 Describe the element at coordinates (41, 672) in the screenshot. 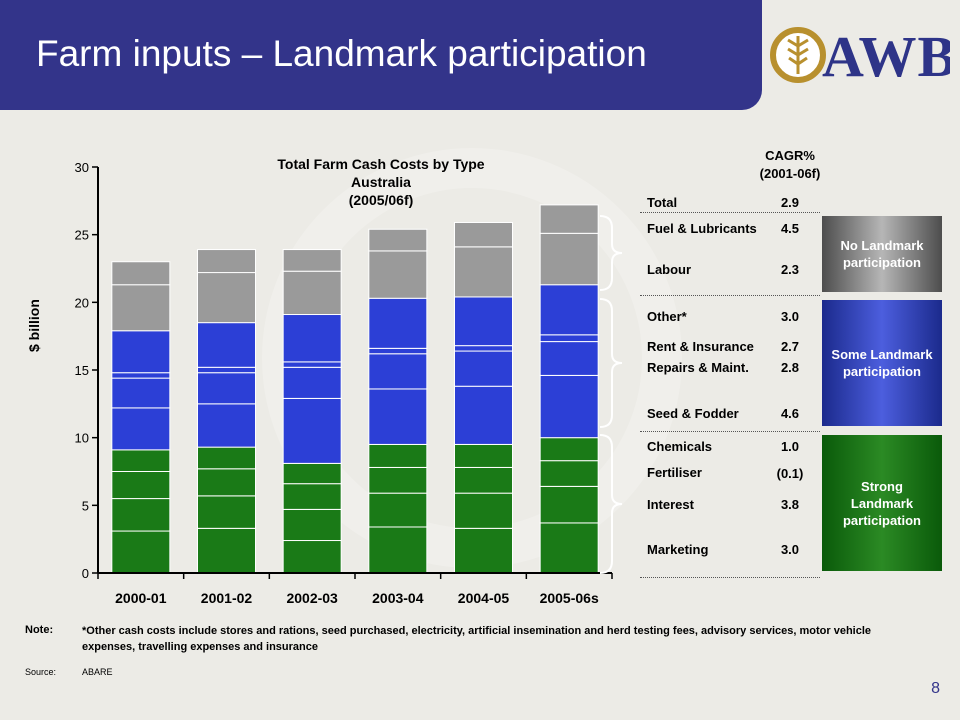

I see `source-tag: Source:` at that location.